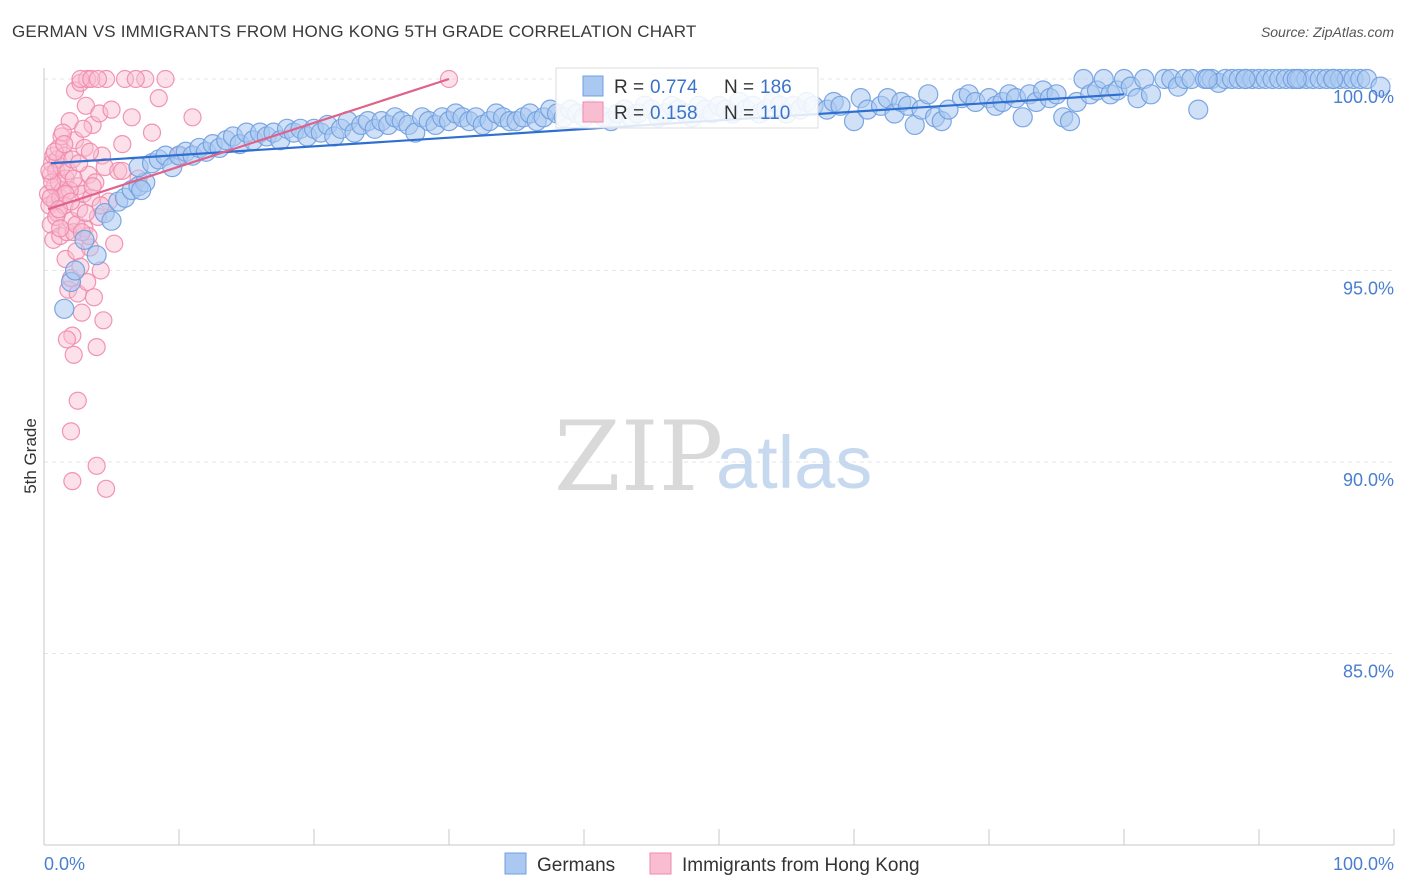 The width and height of the screenshot is (1406, 892). Describe the element at coordinates (30, 456) in the screenshot. I see `y-axis-label: 5th Grade` at that location.